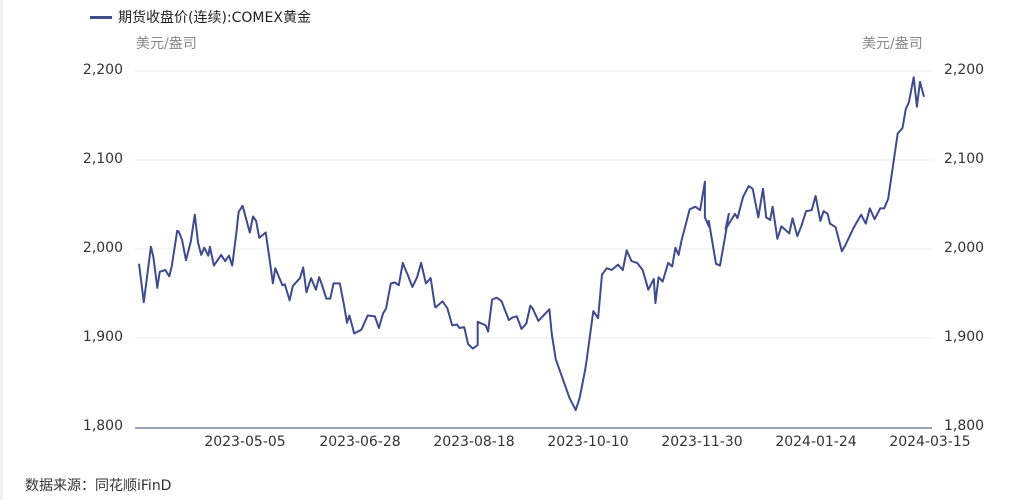 This screenshot has height=500, width=1026. Describe the element at coordinates (964, 159) in the screenshot. I see `y-tick-right-2100: 2,100` at that location.